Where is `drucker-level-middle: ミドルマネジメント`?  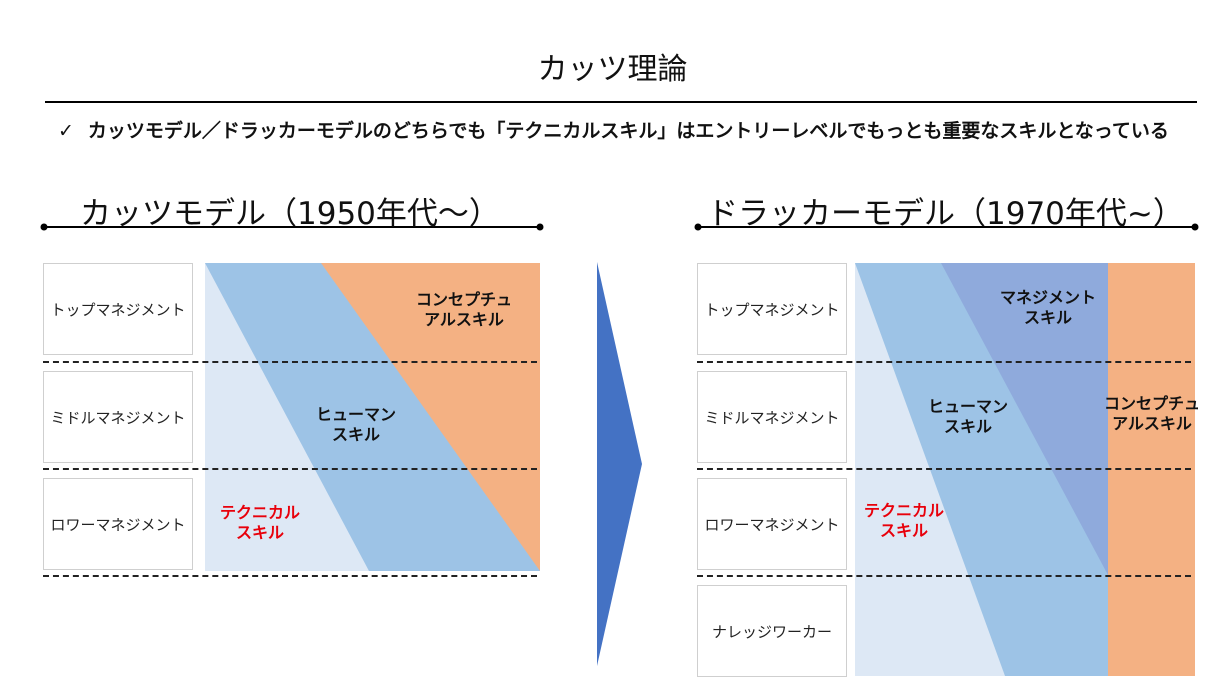 drucker-level-middle: ミドルマネジメント is located at coordinates (772, 417).